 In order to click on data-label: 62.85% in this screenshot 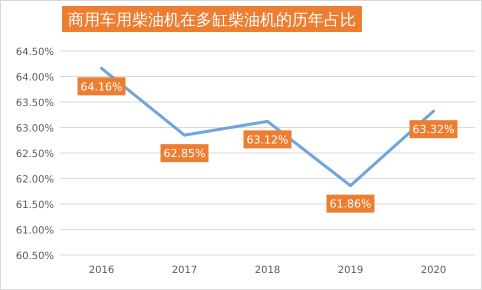, I will do `click(185, 153)`.